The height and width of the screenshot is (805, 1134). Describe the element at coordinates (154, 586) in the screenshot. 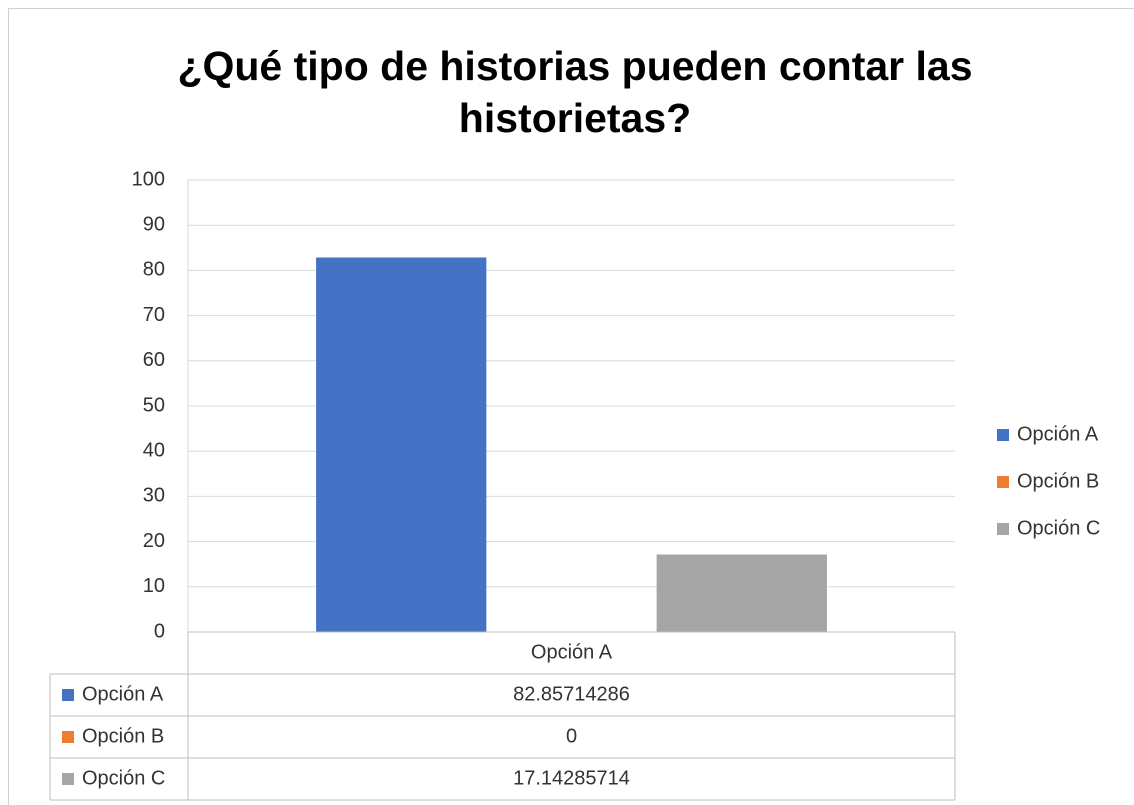

I see `y-tick-label: 10` at that location.